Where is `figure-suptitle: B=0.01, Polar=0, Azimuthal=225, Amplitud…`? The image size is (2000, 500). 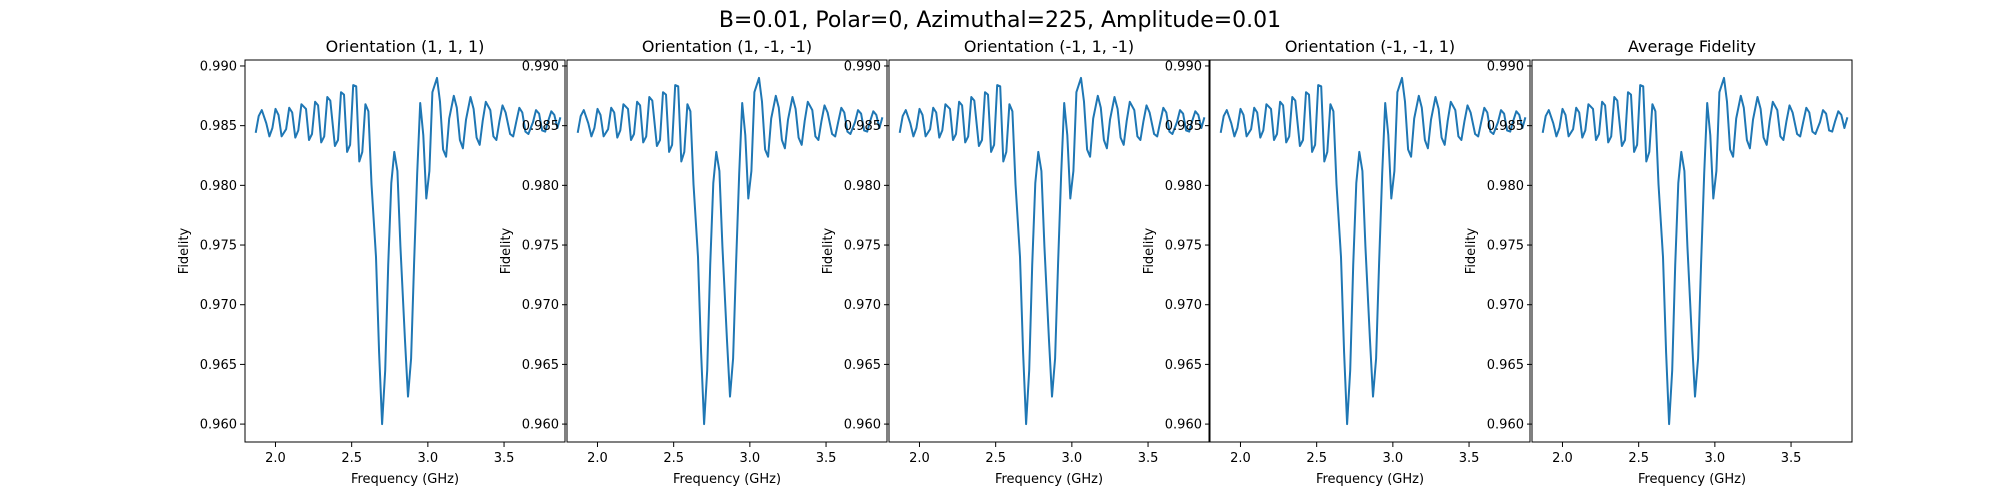
figure-suptitle: B=0.01, Polar=0, Azimuthal=225, Amplitud… is located at coordinates (1000, 20).